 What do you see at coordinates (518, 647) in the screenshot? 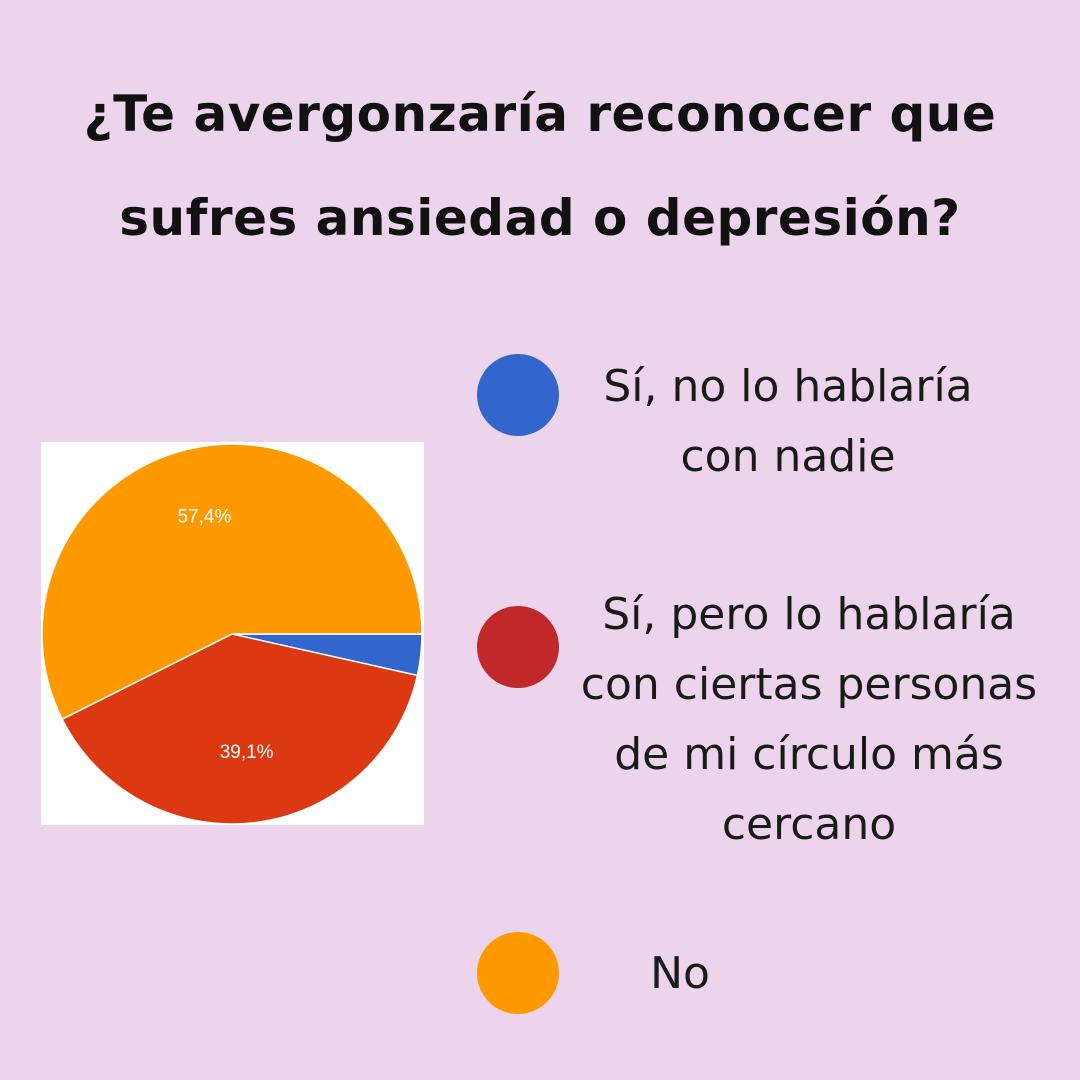
I see `legend-swatch-red` at bounding box center [518, 647].